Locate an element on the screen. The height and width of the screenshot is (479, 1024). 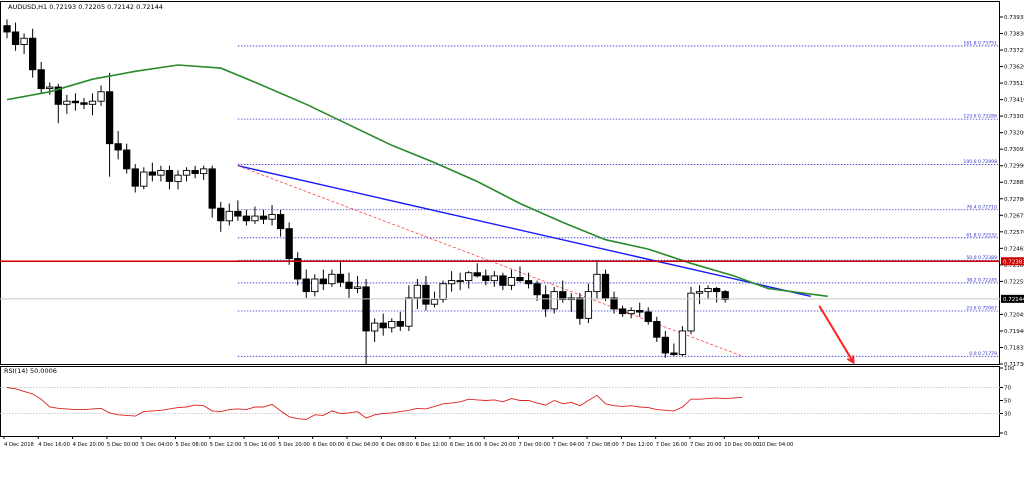
fibonacci-level-label: 123.6 0.73286 is located at coordinates (980, 117).